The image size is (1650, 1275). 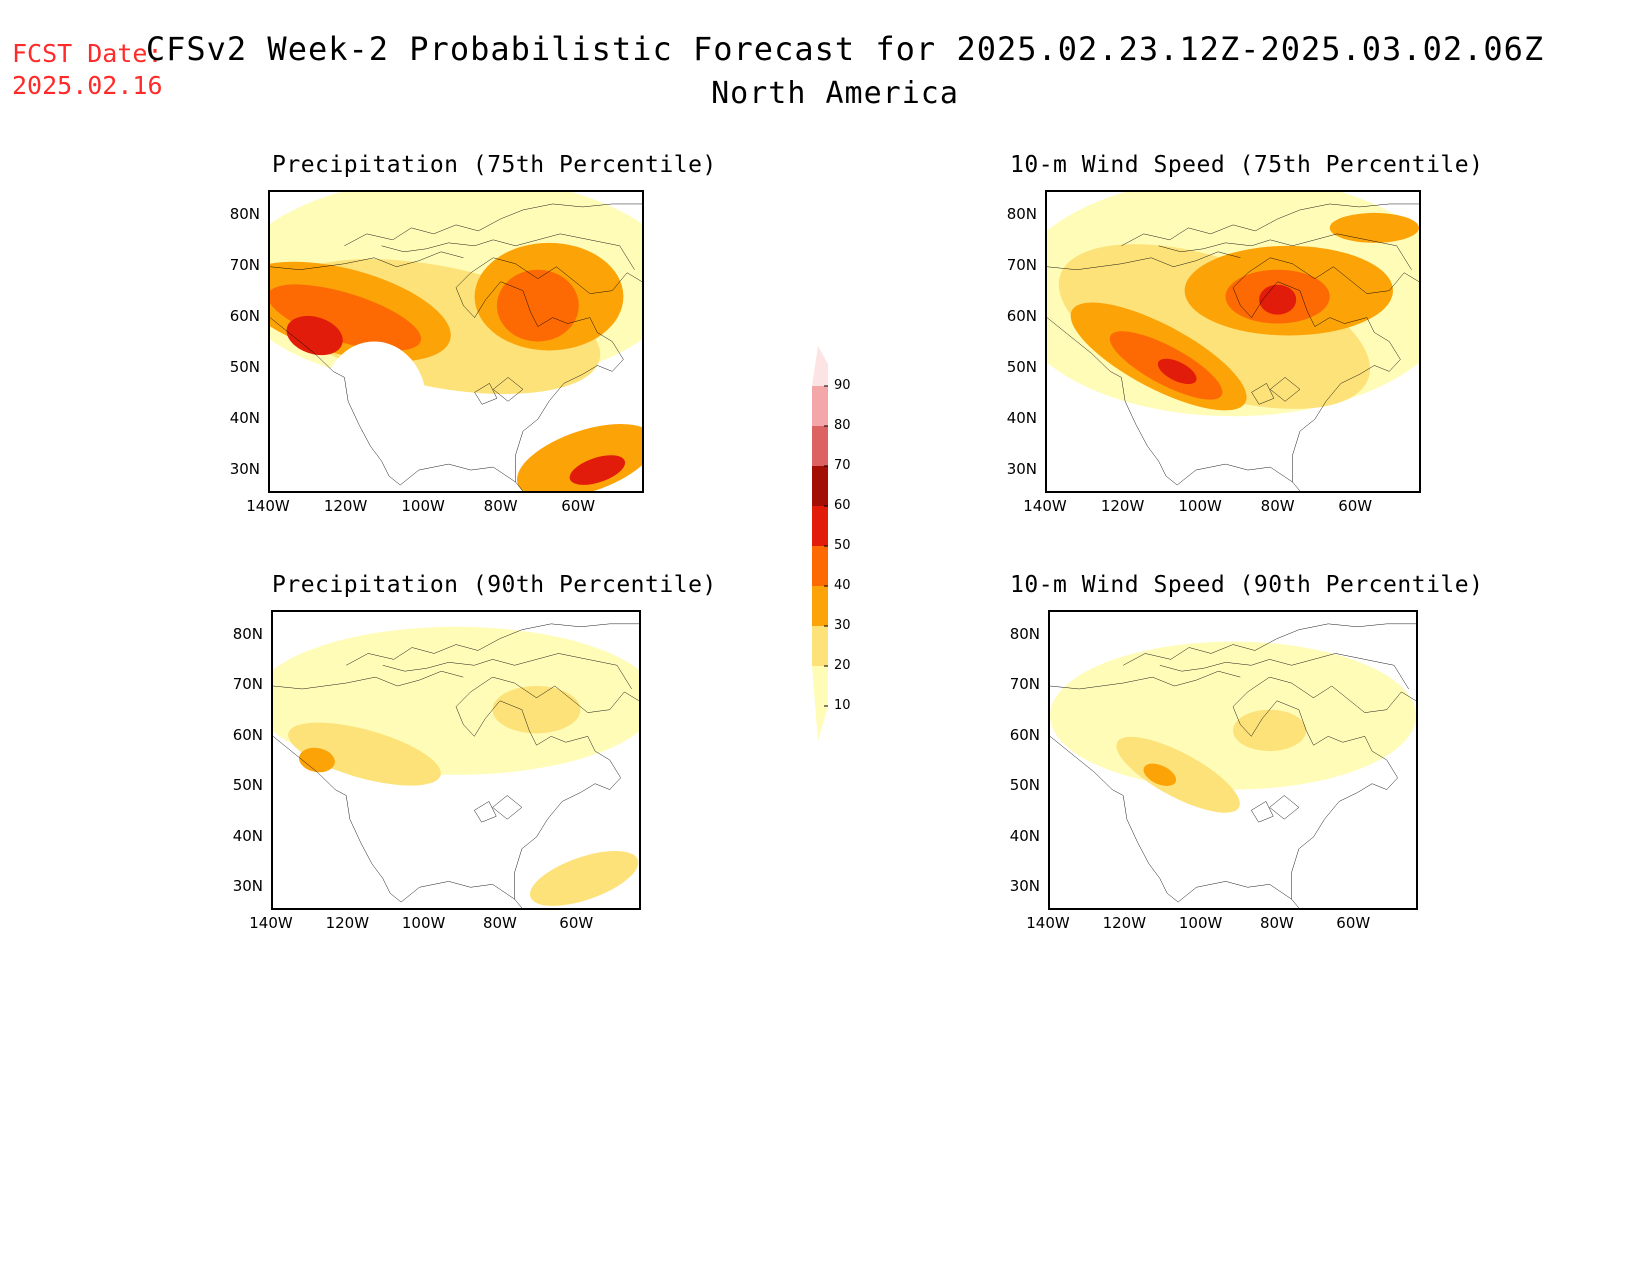 What do you see at coordinates (842, 665) in the screenshot?
I see `colorbar-level-label: 20` at bounding box center [842, 665].